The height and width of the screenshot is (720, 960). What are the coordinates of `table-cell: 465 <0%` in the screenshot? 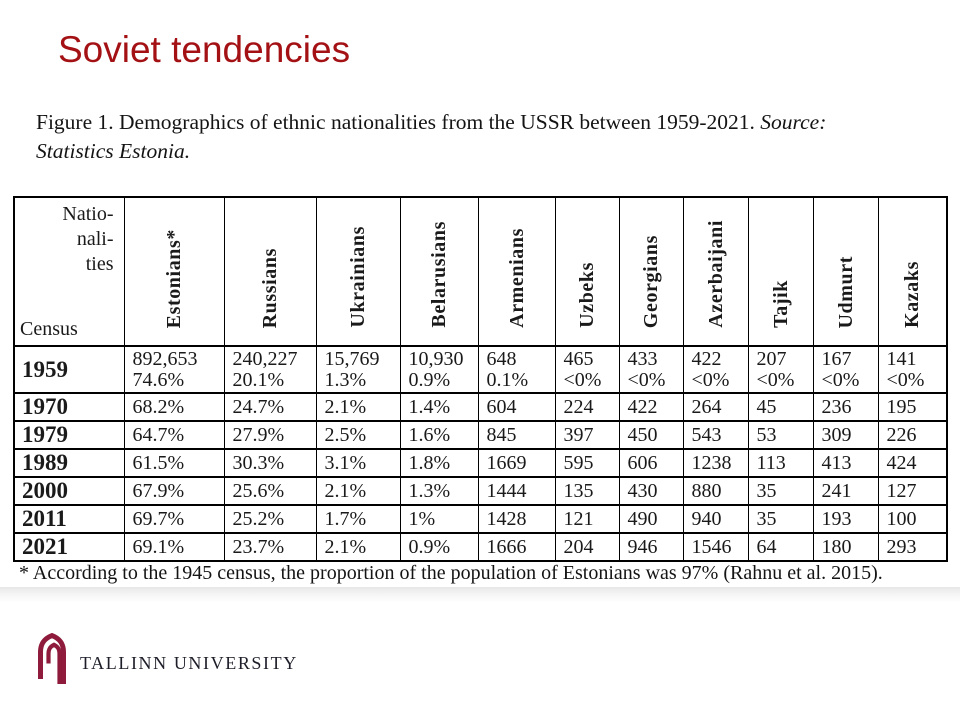 It's located at (587, 369).